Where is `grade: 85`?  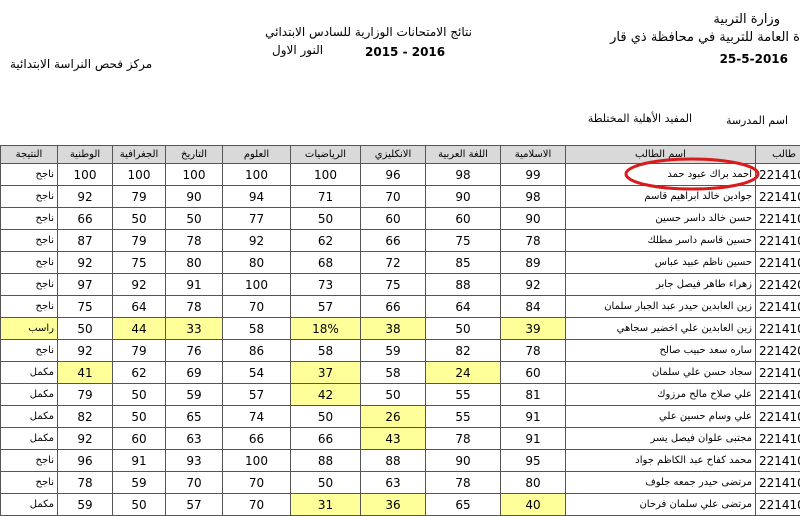 grade: 85 is located at coordinates (463, 263).